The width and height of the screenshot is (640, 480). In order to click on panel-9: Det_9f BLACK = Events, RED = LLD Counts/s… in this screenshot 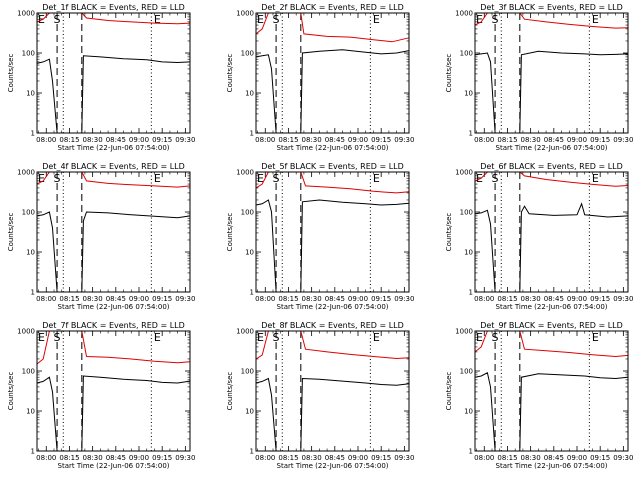, I will do `click(539, 395)`.